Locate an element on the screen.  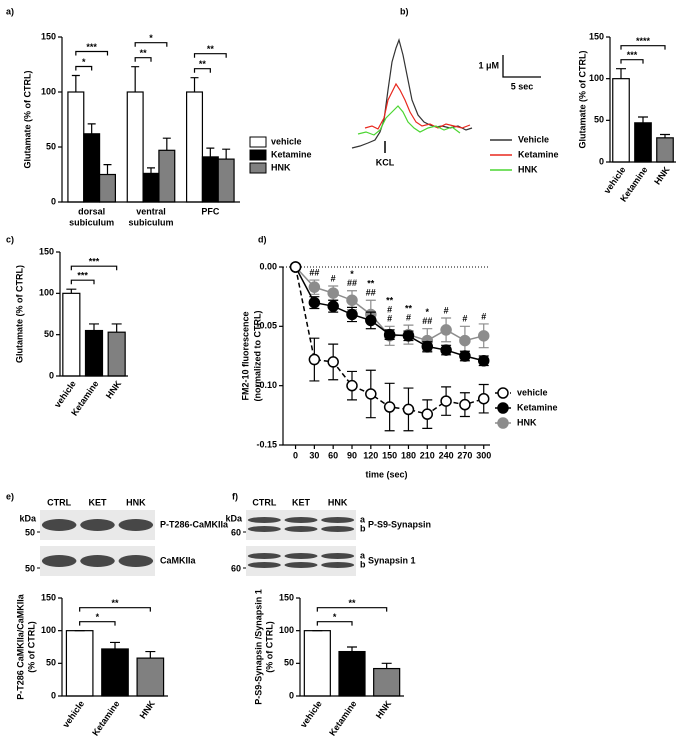
marker-label: 50 is located at coordinates (30, 568).